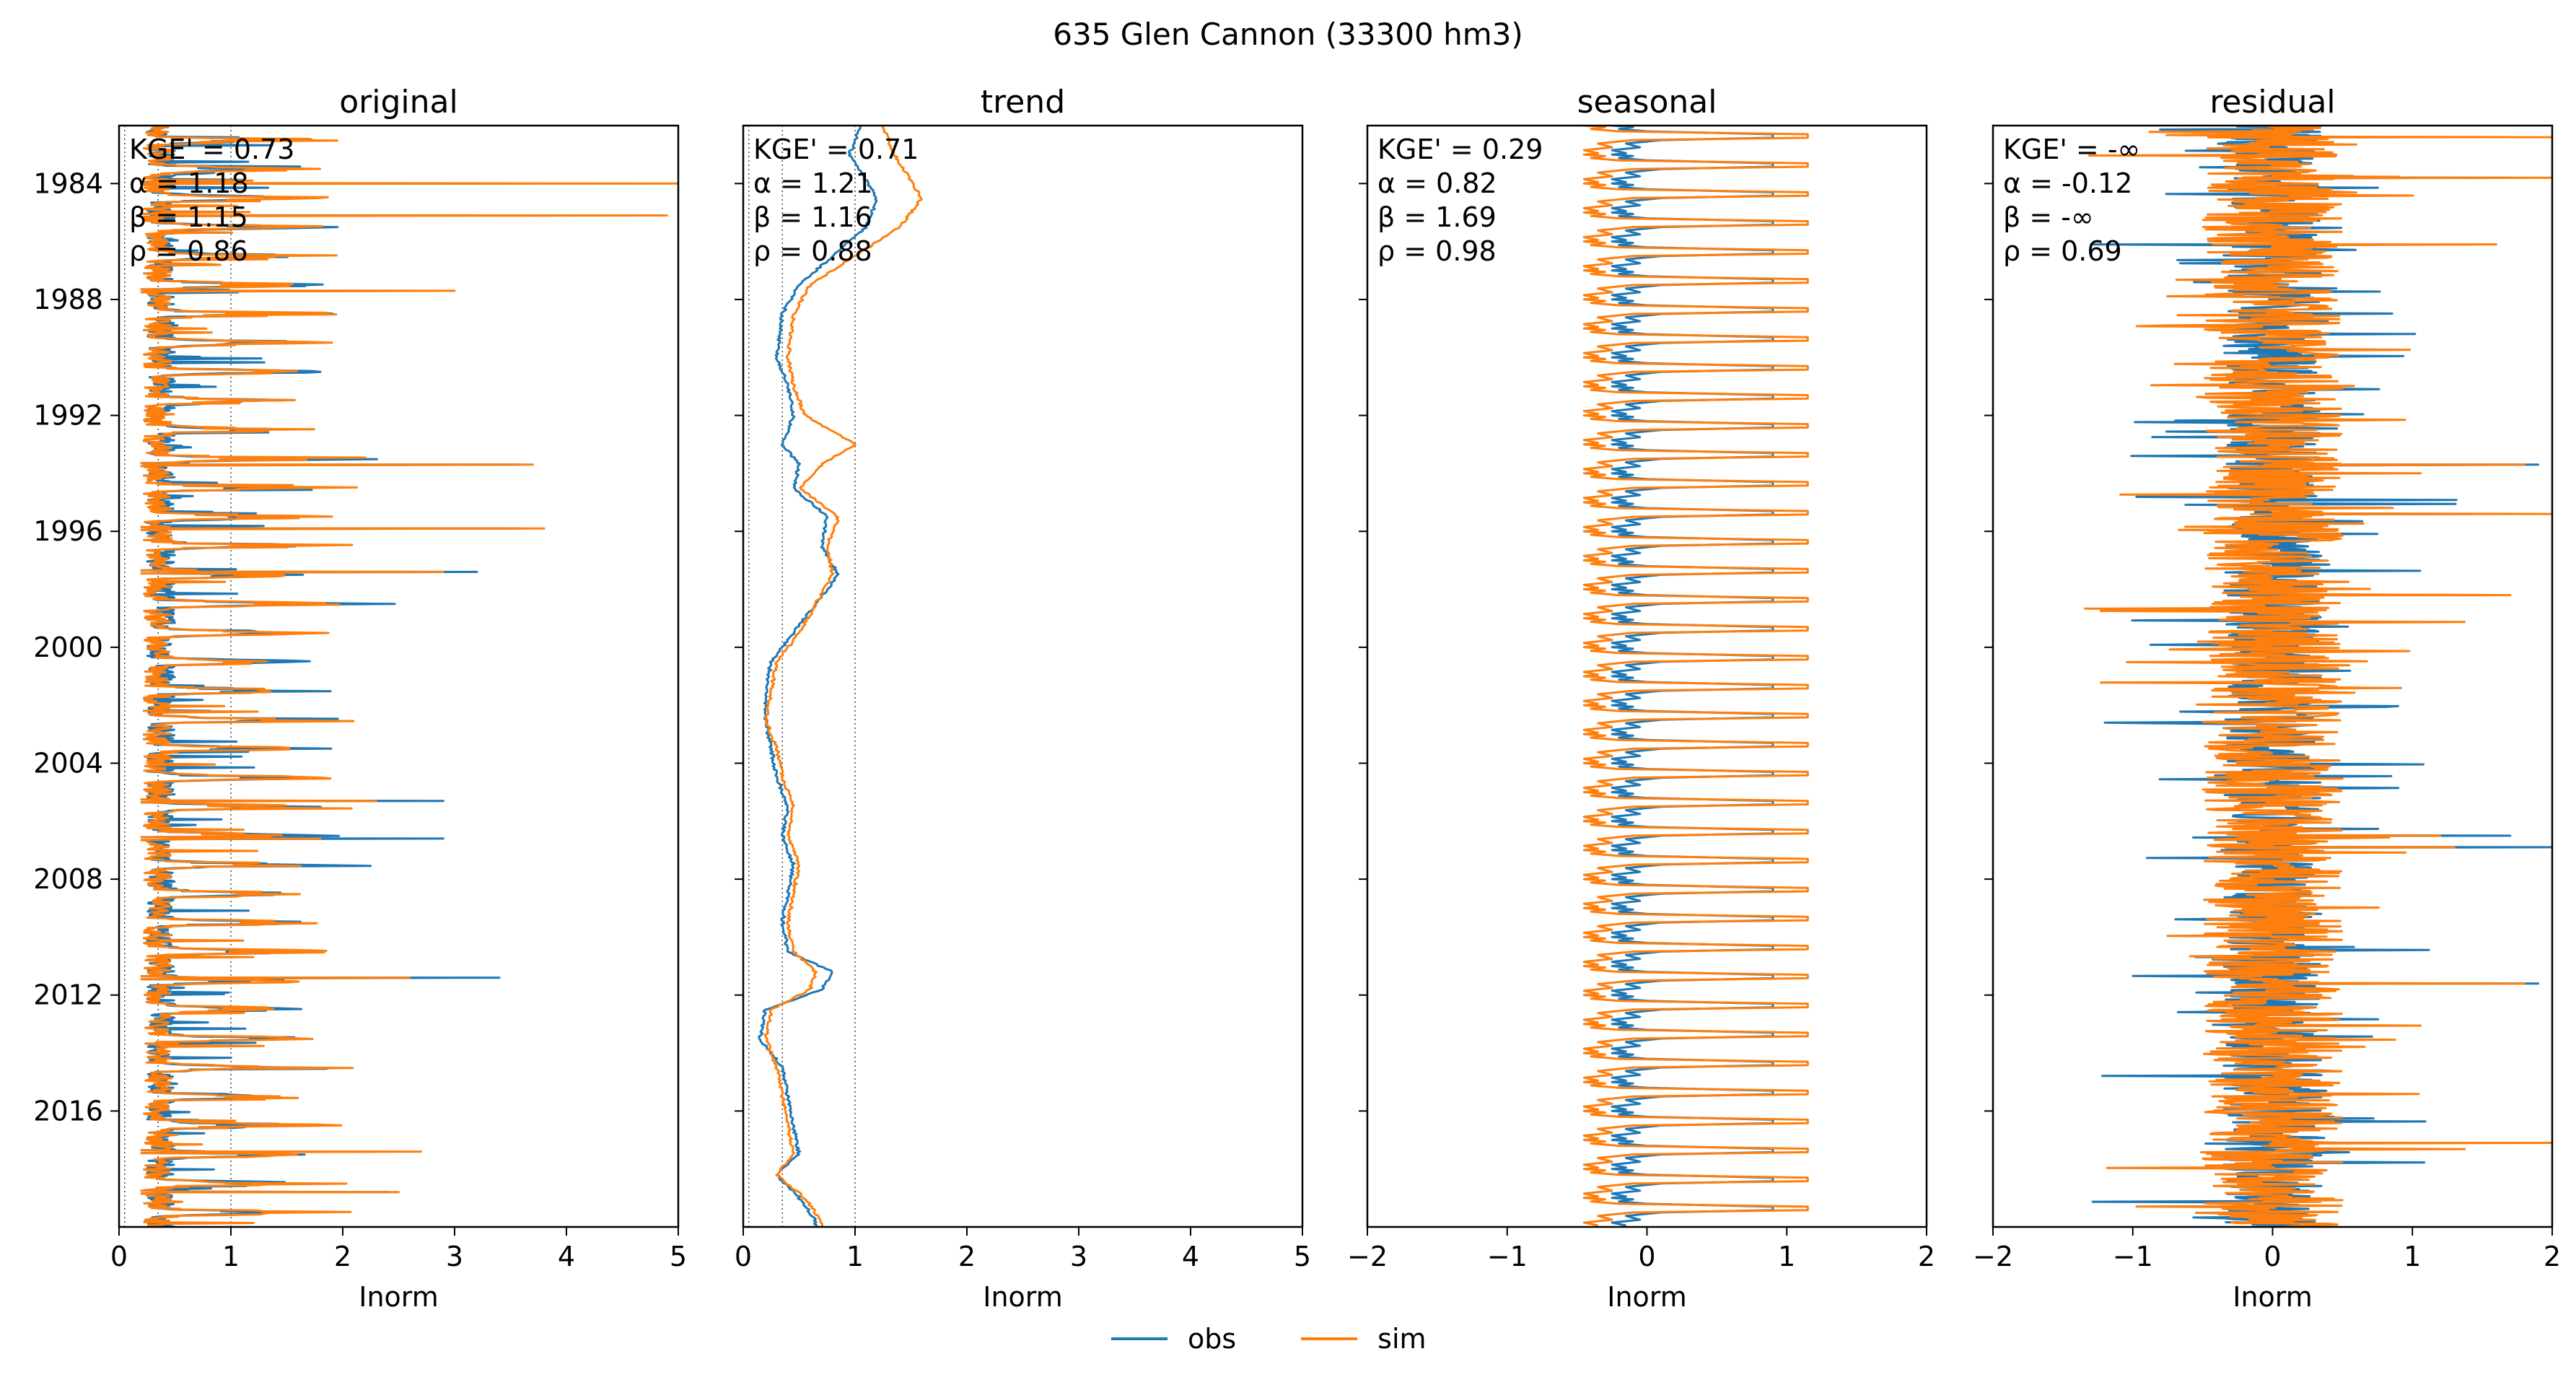 This screenshot has height=1385, width=2576. I want to click on legend: obs sim, so click(1269, 1338).